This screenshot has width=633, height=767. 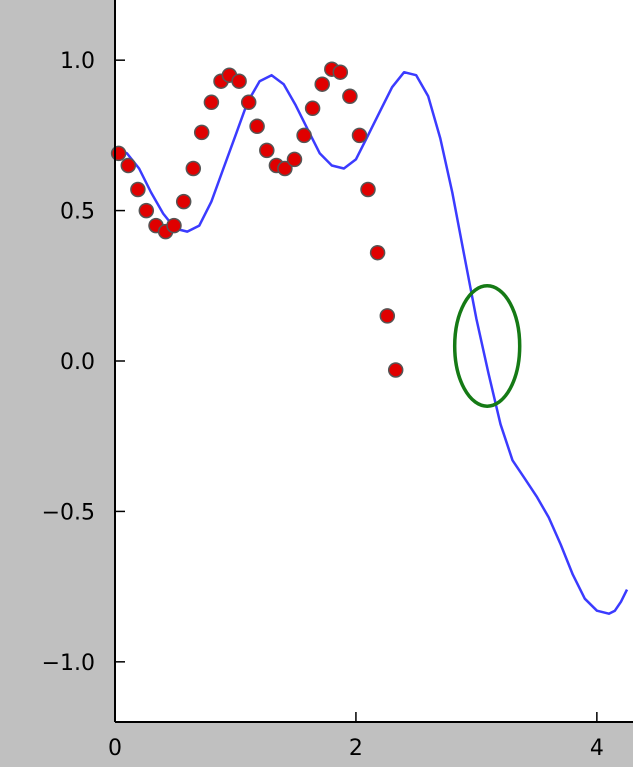 What do you see at coordinates (115, 748) in the screenshot?
I see `x-tick-label: 0` at bounding box center [115, 748].